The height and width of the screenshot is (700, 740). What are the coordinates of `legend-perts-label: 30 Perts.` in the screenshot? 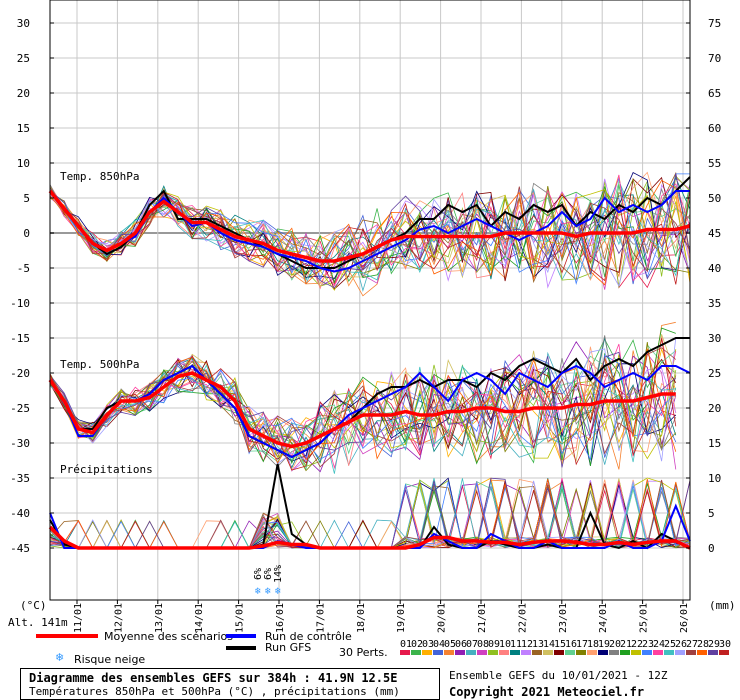 It's located at (363, 652).